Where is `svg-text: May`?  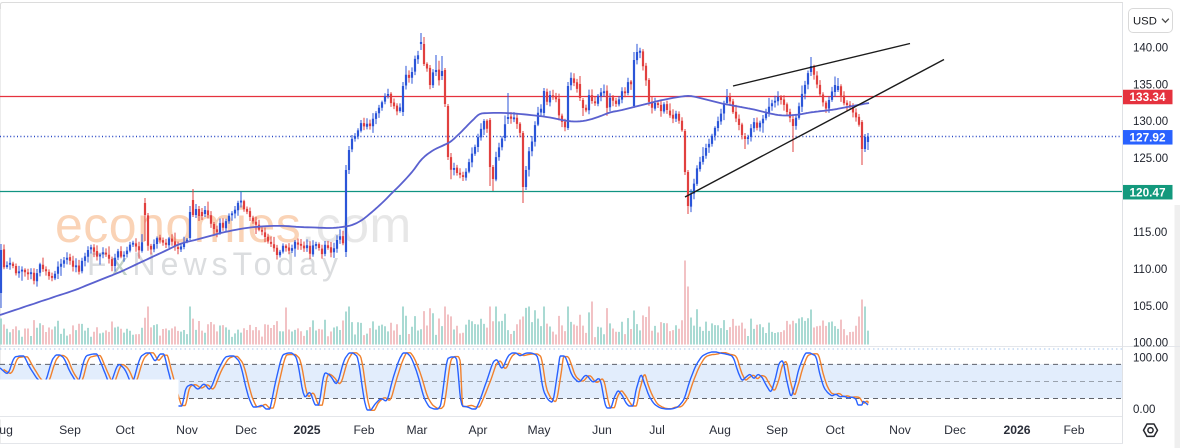
svg-text: May is located at coordinates (539, 430).